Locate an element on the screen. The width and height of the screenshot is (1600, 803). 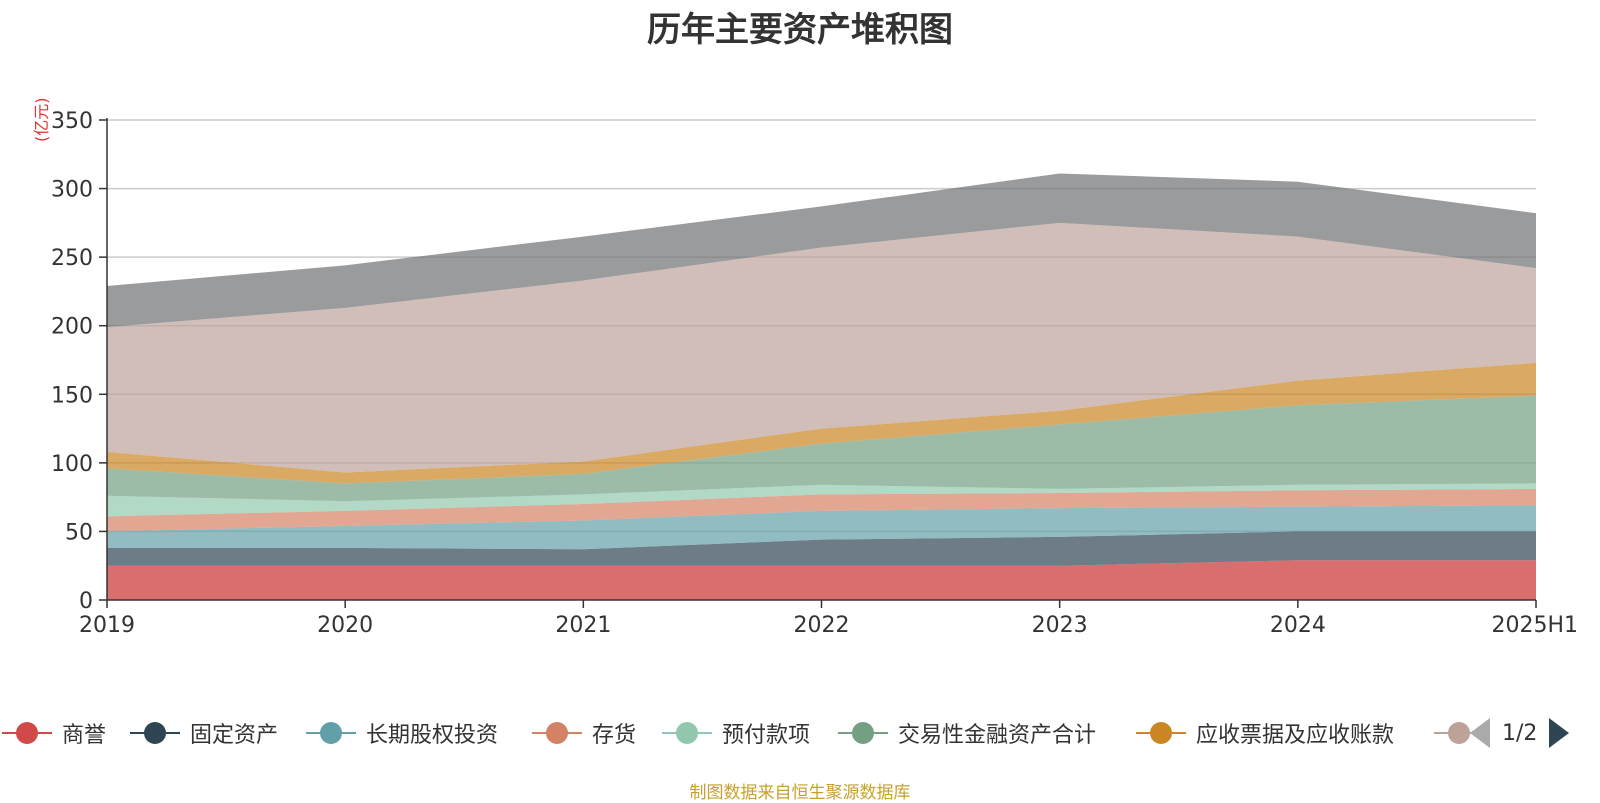
y-tick-label: 250 is located at coordinates (72, 258).